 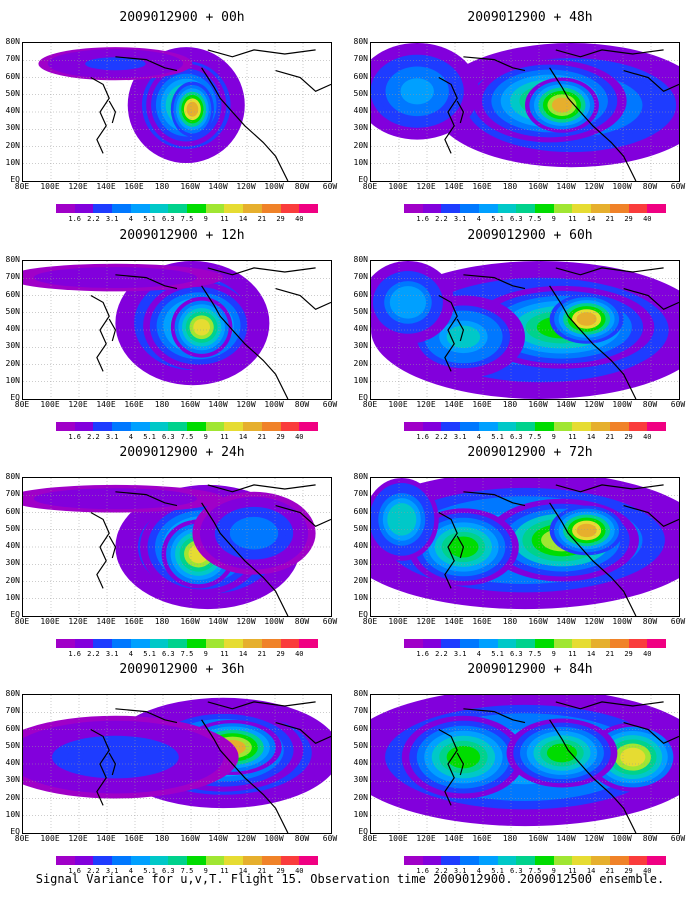 I want to click on lat-tick-label: 70N, so click(x=360, y=494).